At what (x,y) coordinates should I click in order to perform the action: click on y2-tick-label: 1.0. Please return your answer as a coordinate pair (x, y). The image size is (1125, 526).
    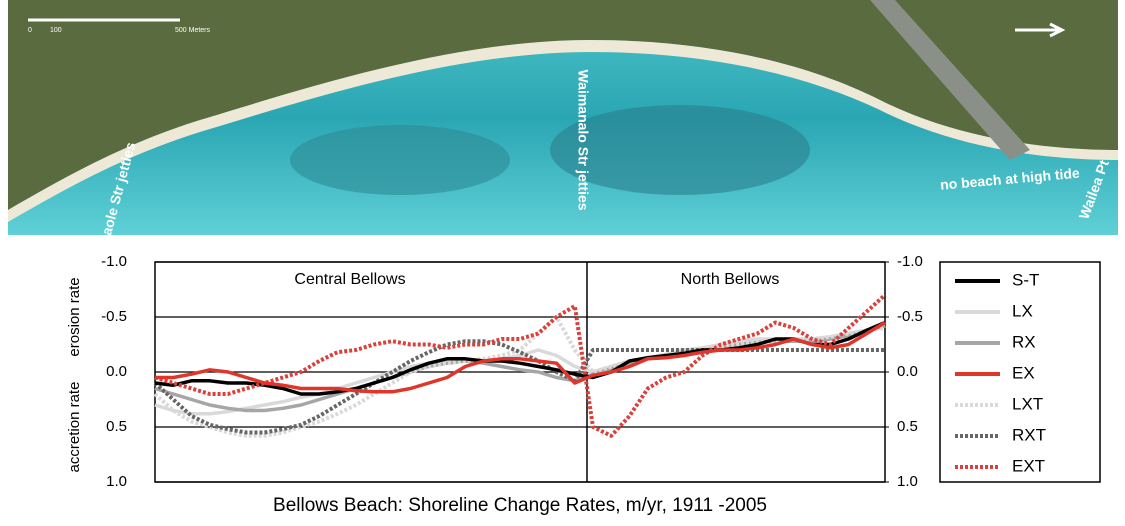
    Looking at the image, I should click on (907, 481).